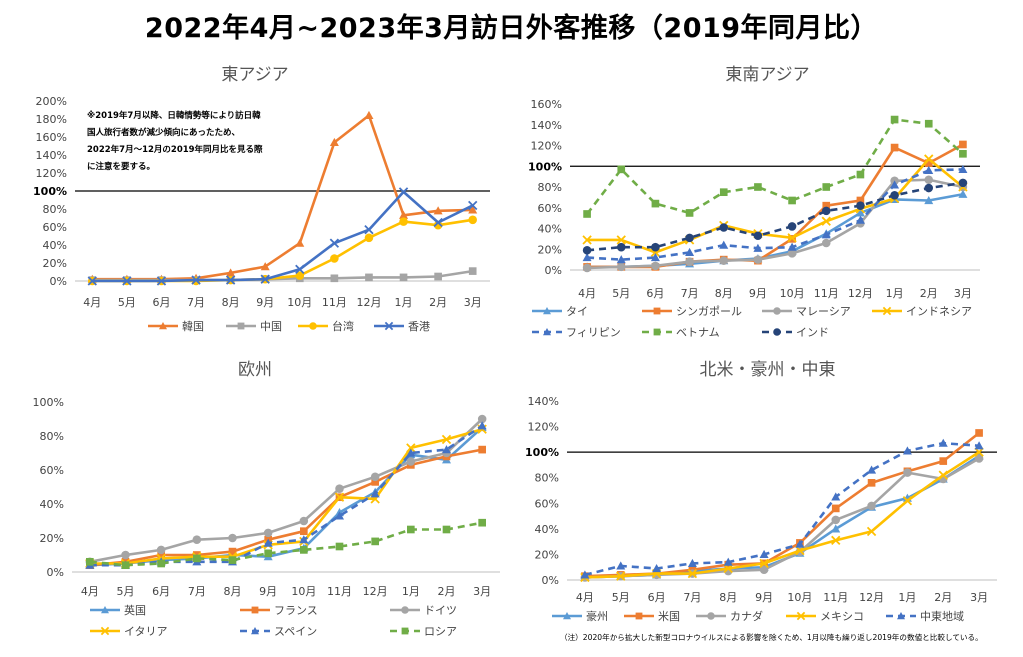 The height and width of the screenshot is (657, 1023). Describe the element at coordinates (746, 616) in the screenshot. I see `legend-label: カナダ` at that location.